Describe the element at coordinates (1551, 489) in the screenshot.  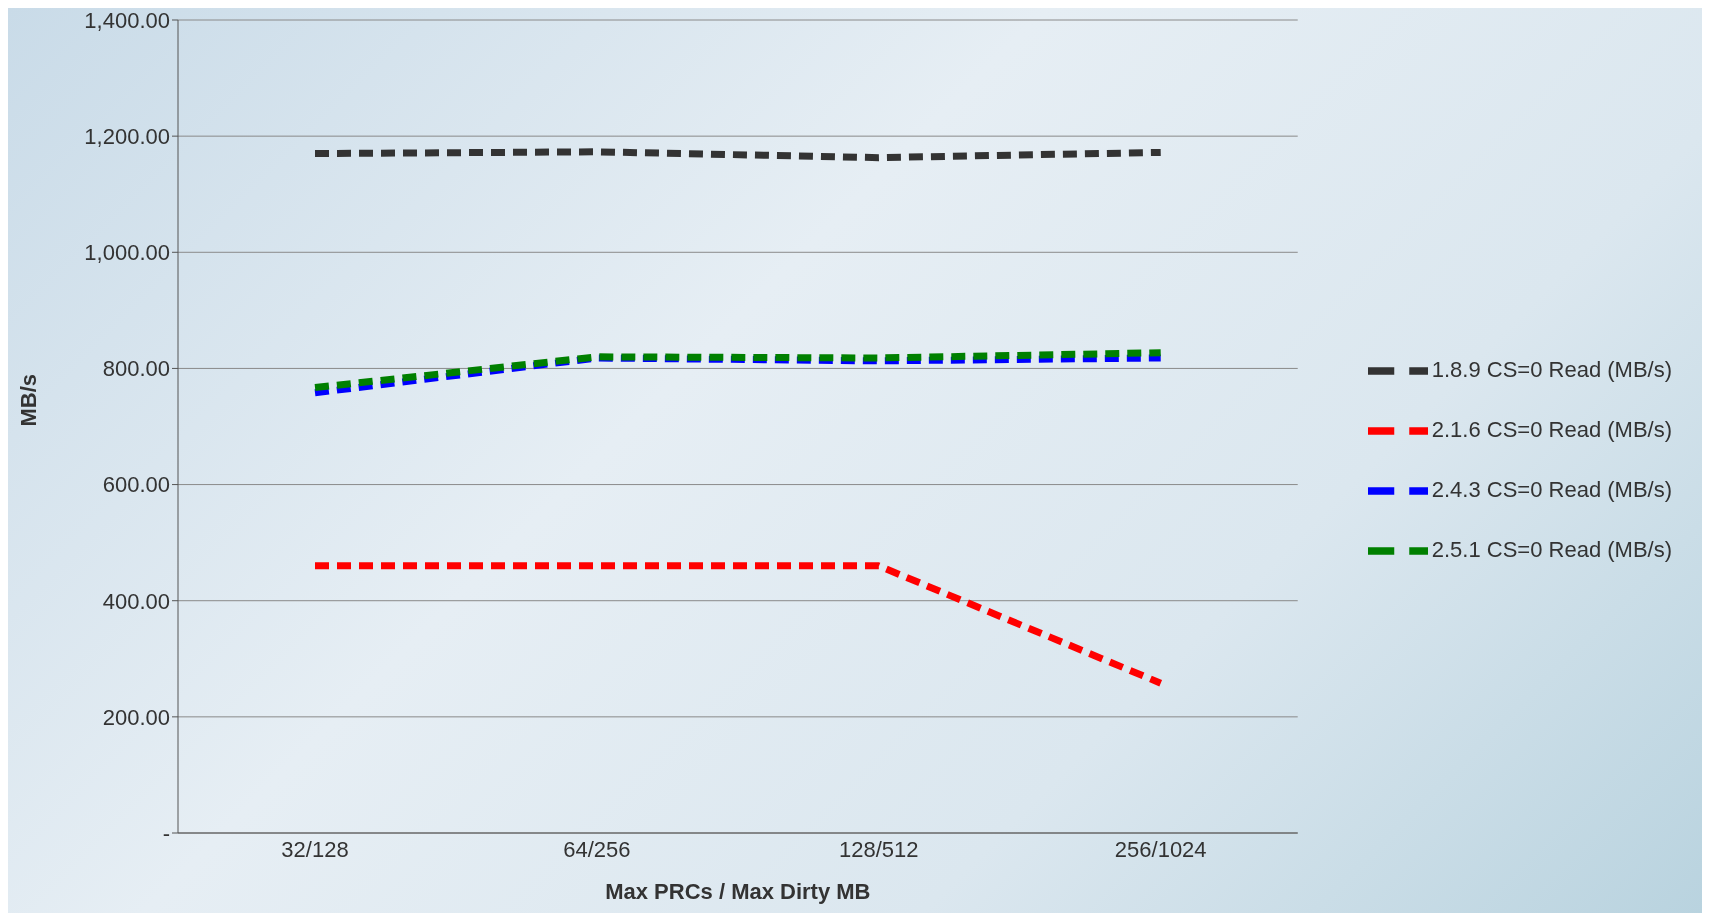
I see `legend-label: 2.4.3 CS=0 Read (MB/s)` at that location.